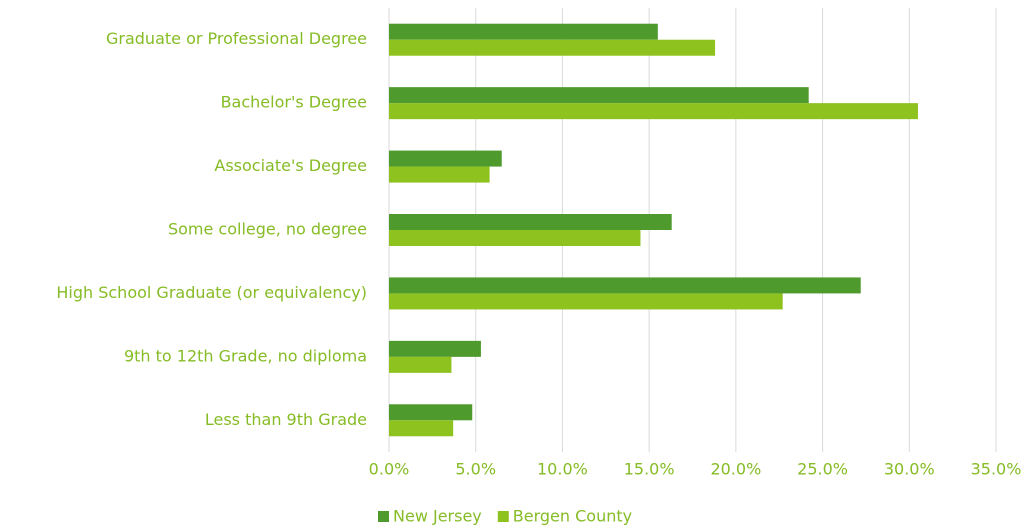  Describe the element at coordinates (290, 165) in the screenshot. I see `y-tick-label: Associate's Degree` at that location.